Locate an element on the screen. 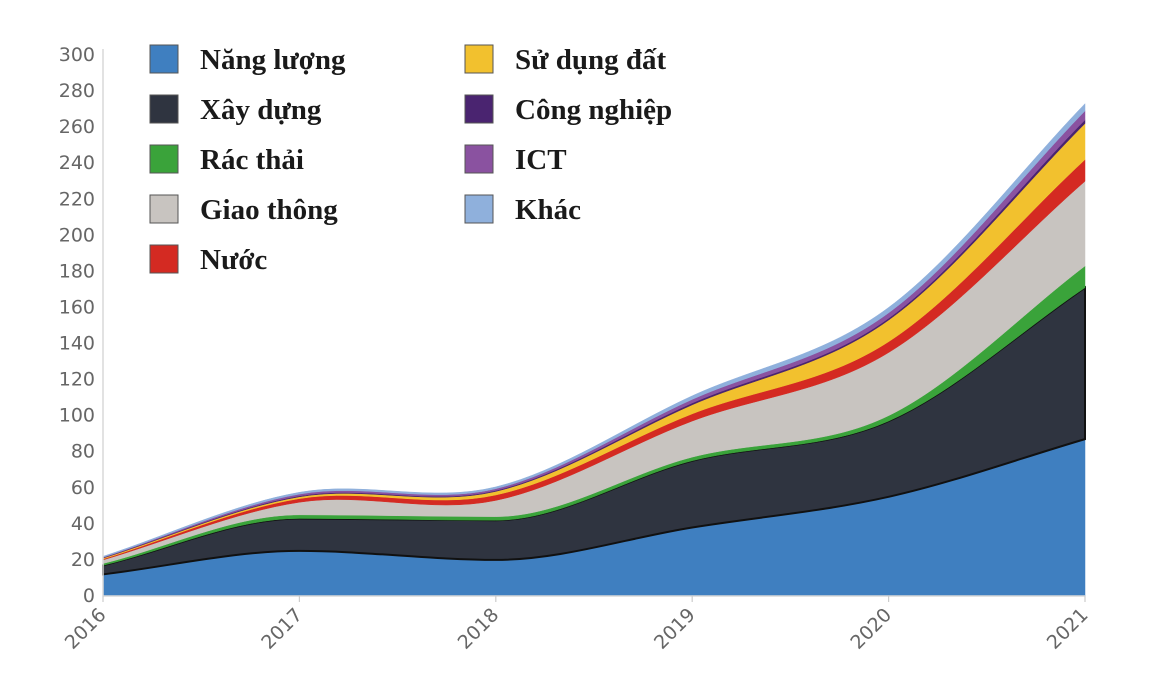 The width and height of the screenshot is (1176, 691). y-tick-label: 300 is located at coordinates (77, 55).